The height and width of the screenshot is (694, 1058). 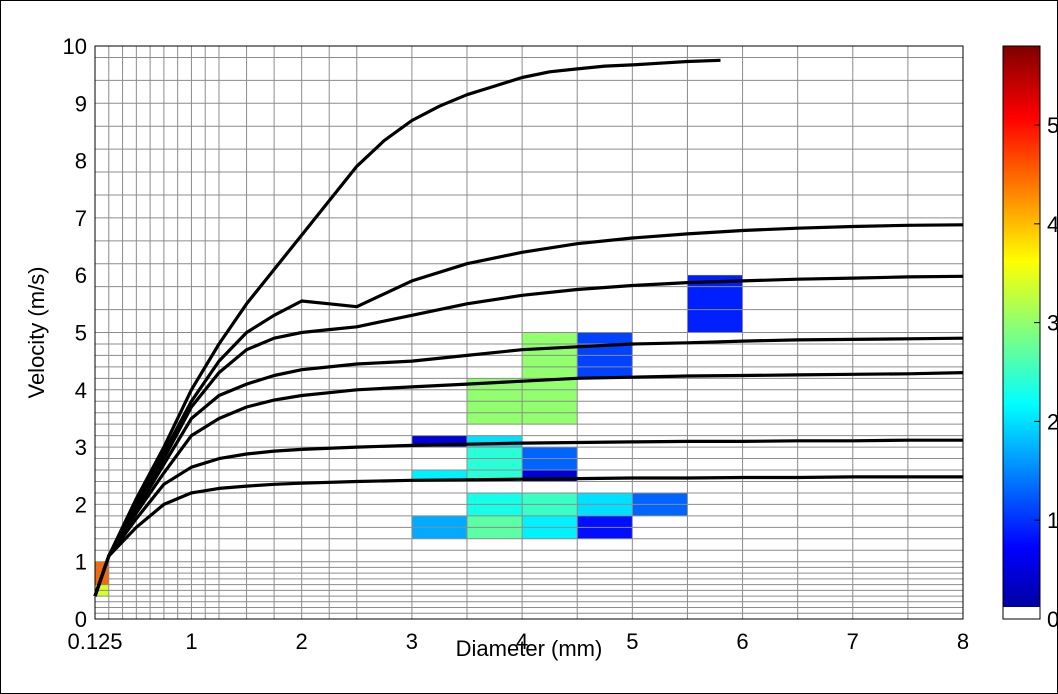 What do you see at coordinates (412, 641) in the screenshot?
I see `x-tick-label: 3` at bounding box center [412, 641].